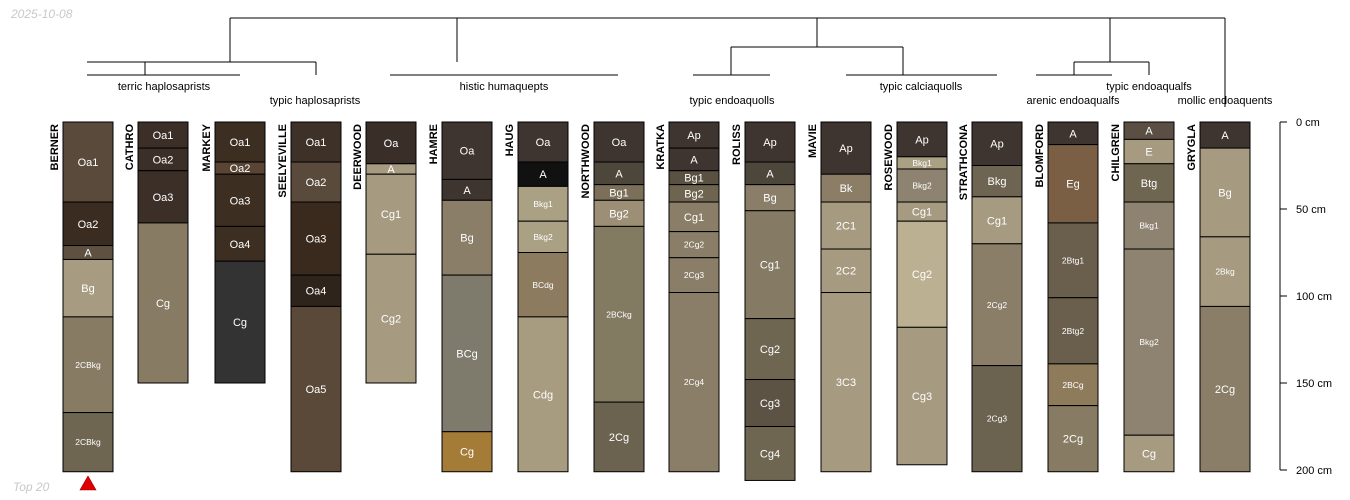 The image size is (1350, 500). I want to click on top-n-label: Top 20, so click(31, 487).